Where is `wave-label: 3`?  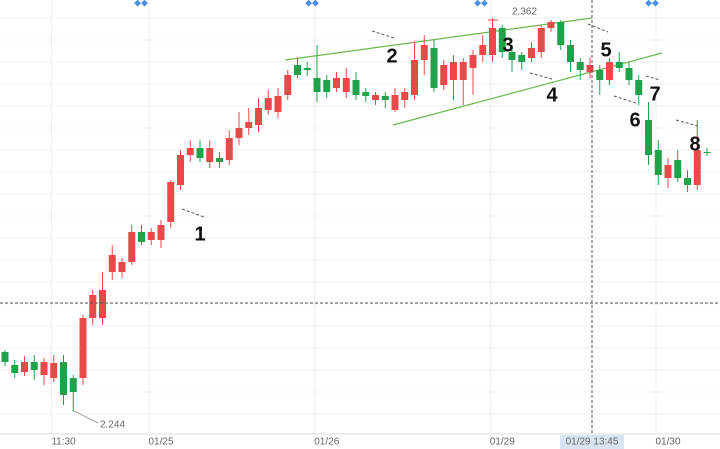
wave-label: 3 is located at coordinates (507, 45).